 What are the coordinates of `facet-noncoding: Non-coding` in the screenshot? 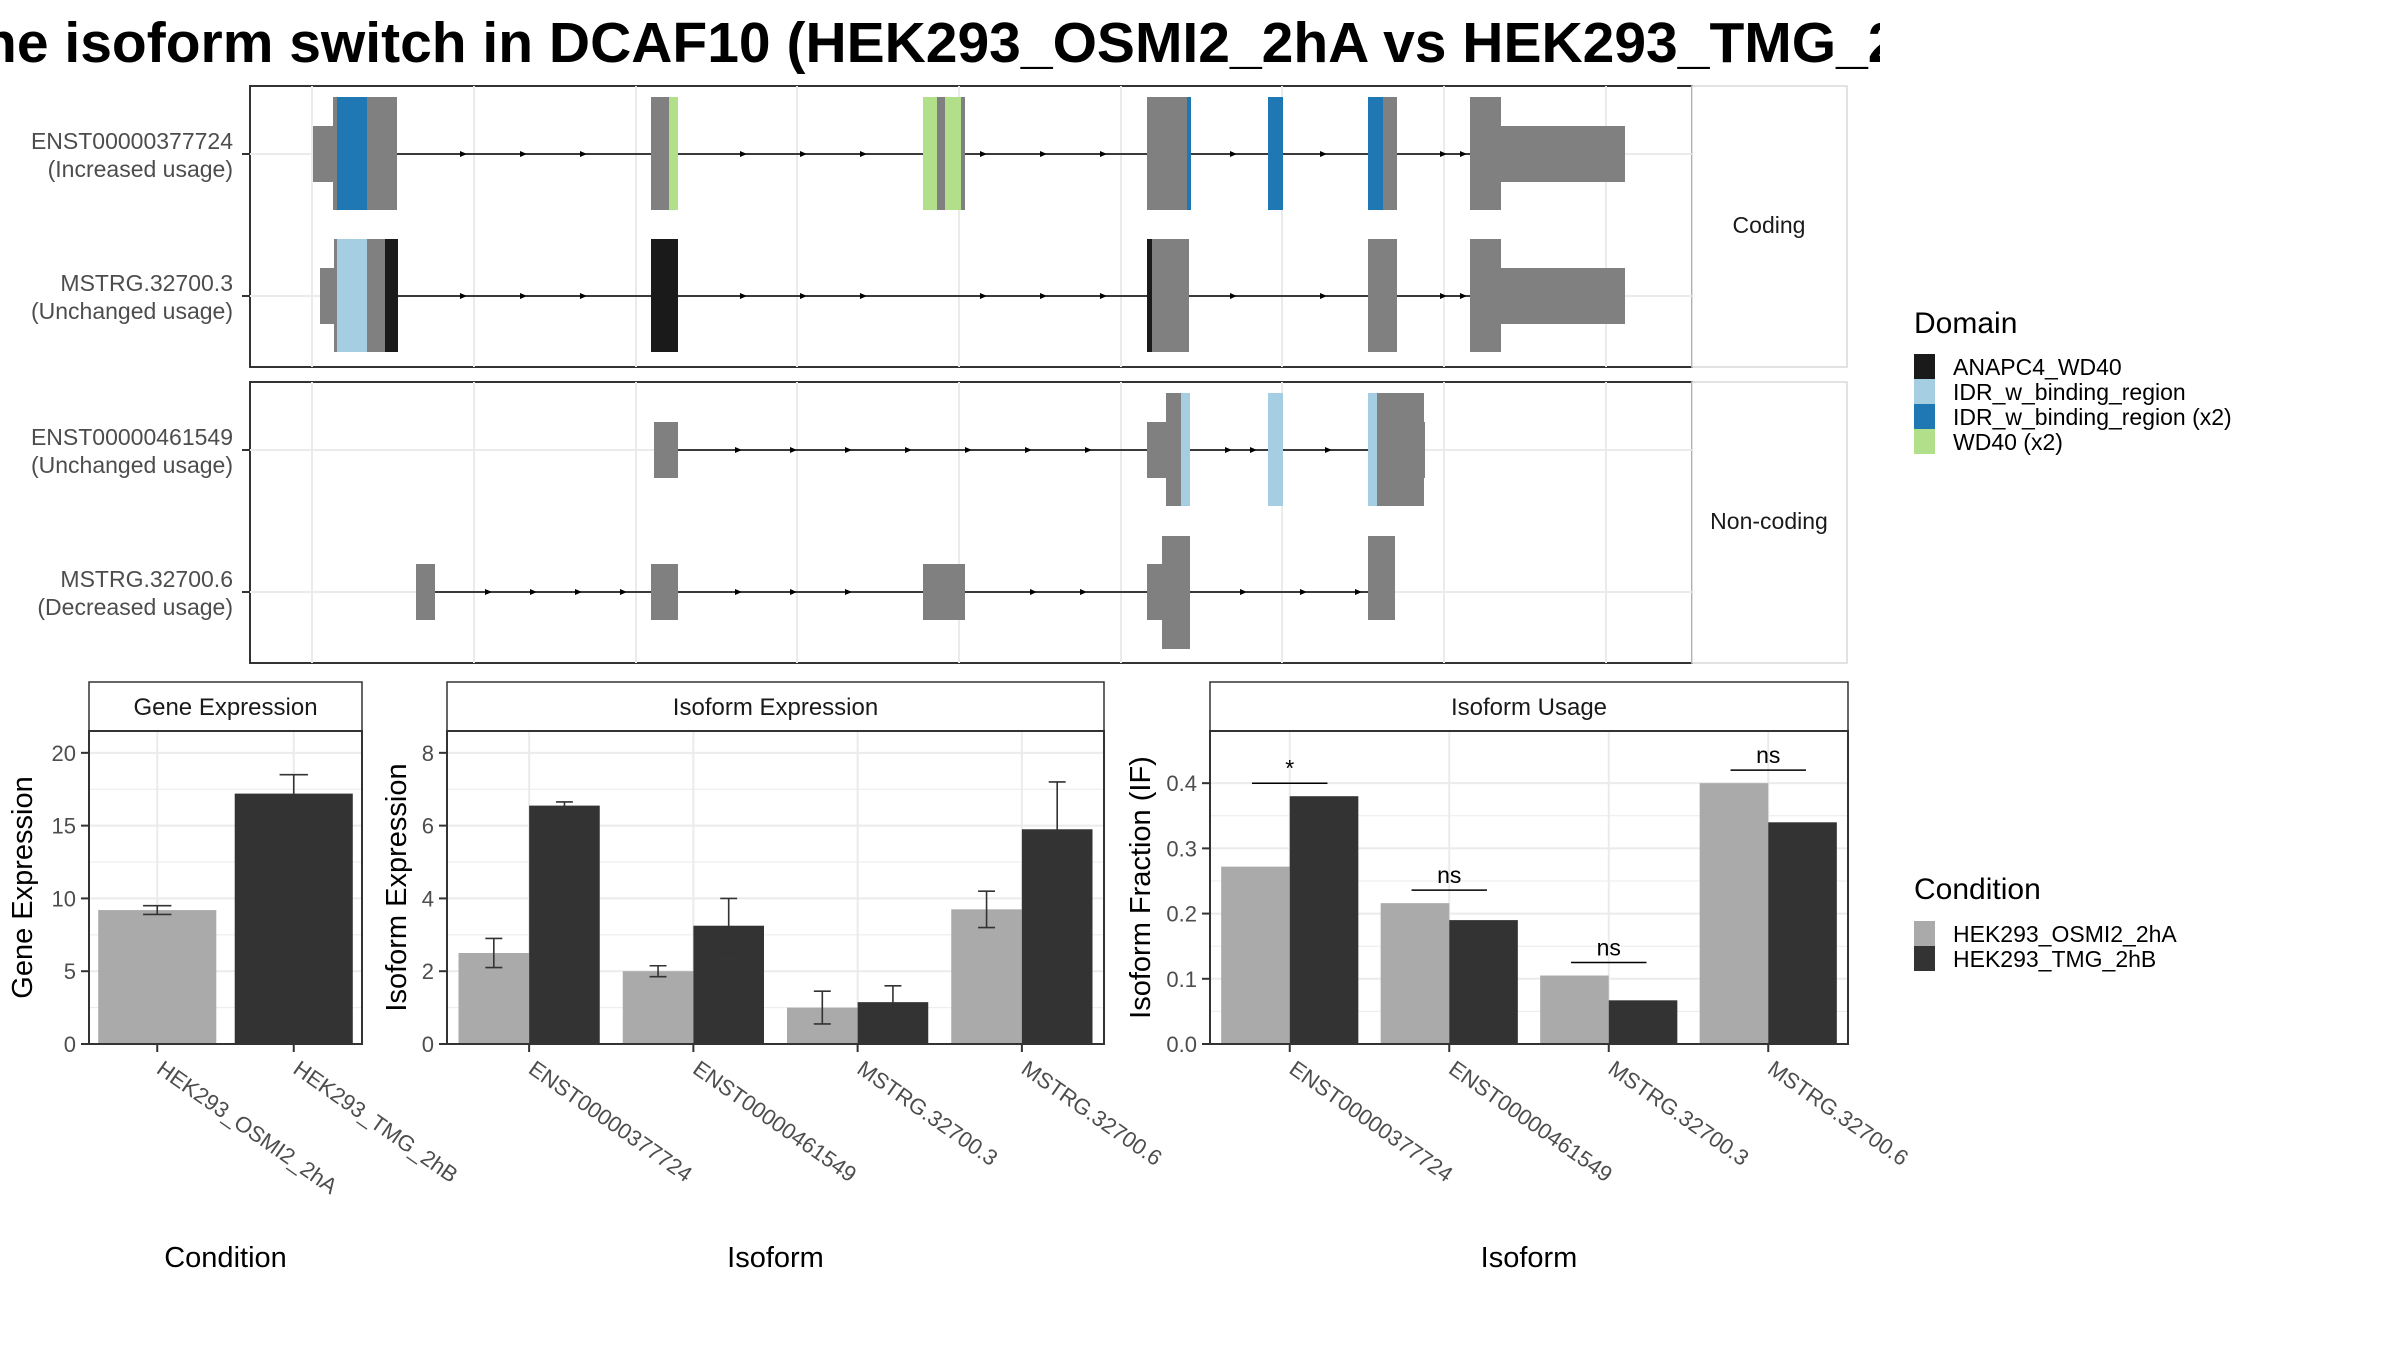 It's located at (1048, 522).